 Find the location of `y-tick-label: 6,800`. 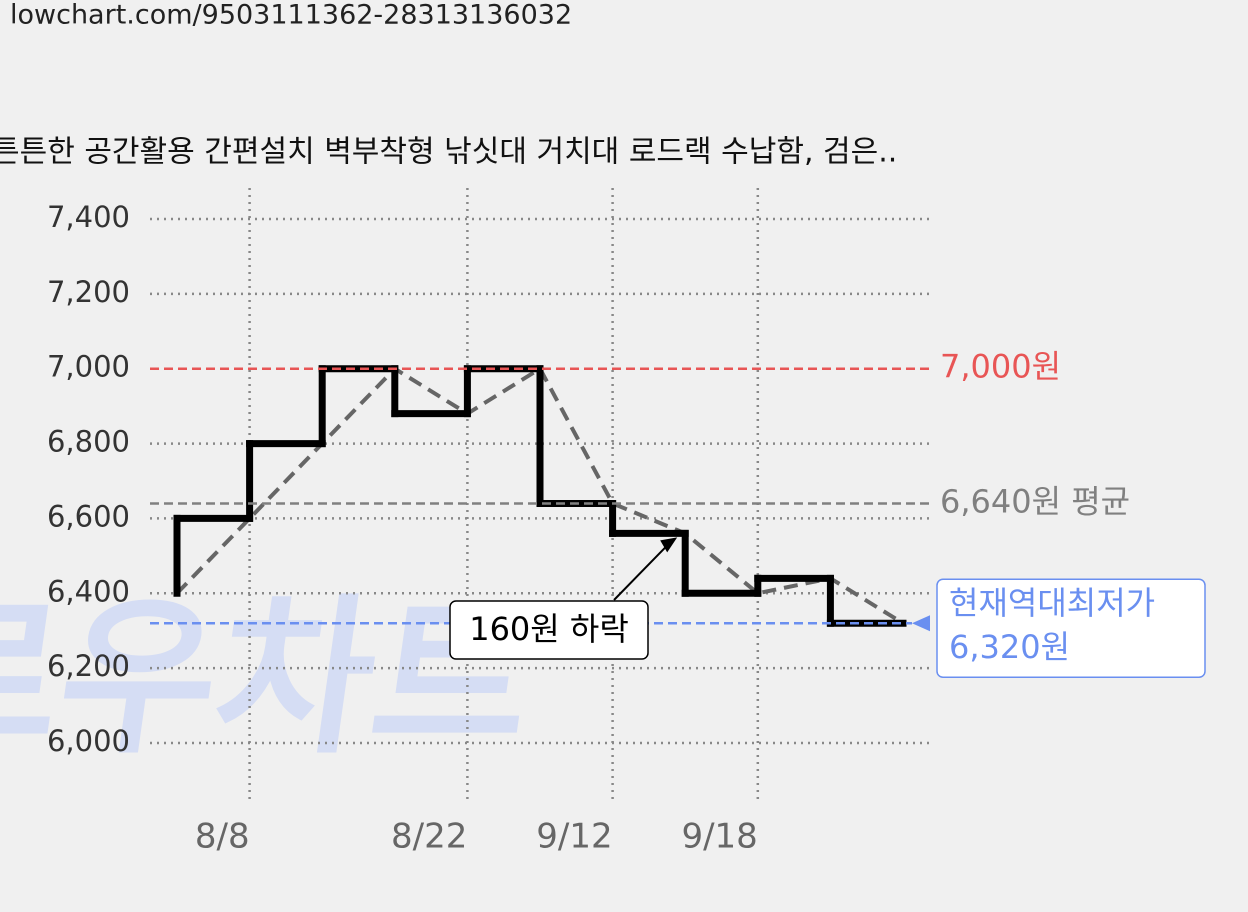

y-tick-label: 6,800 is located at coordinates (88, 442).